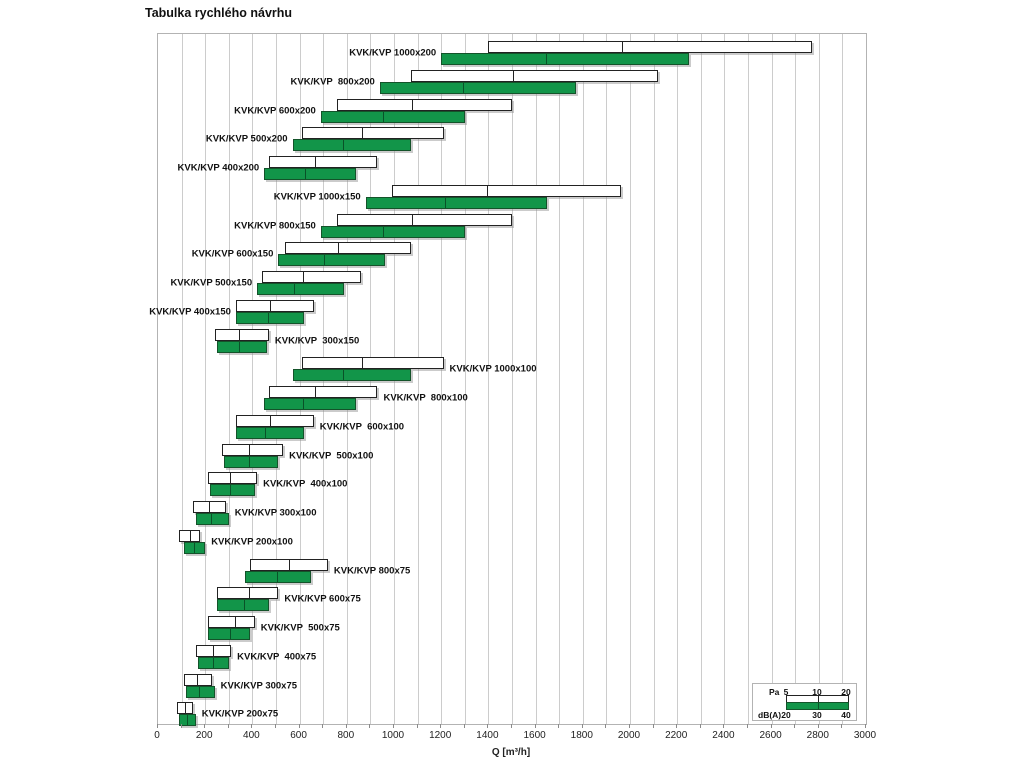 The image size is (1024, 768). Describe the element at coordinates (317, 197) in the screenshot. I see `row-label: KVK/KVP 1000x150` at that location.